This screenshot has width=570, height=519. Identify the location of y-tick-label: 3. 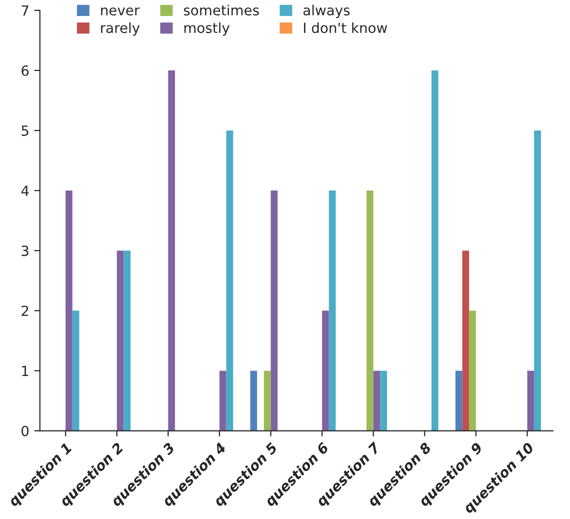
(25, 251).